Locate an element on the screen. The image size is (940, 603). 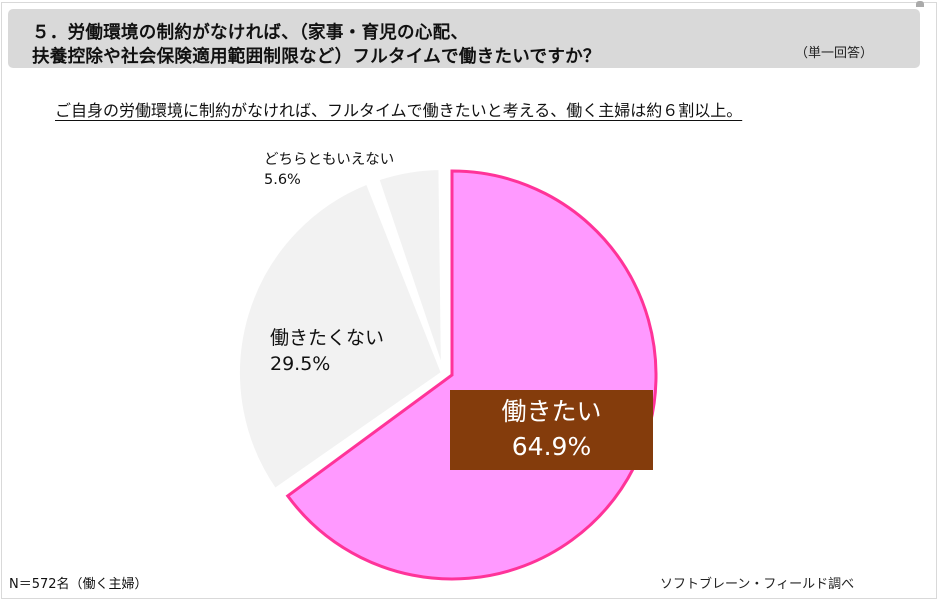
label-no-name: 働きたくない is located at coordinates (327, 338).